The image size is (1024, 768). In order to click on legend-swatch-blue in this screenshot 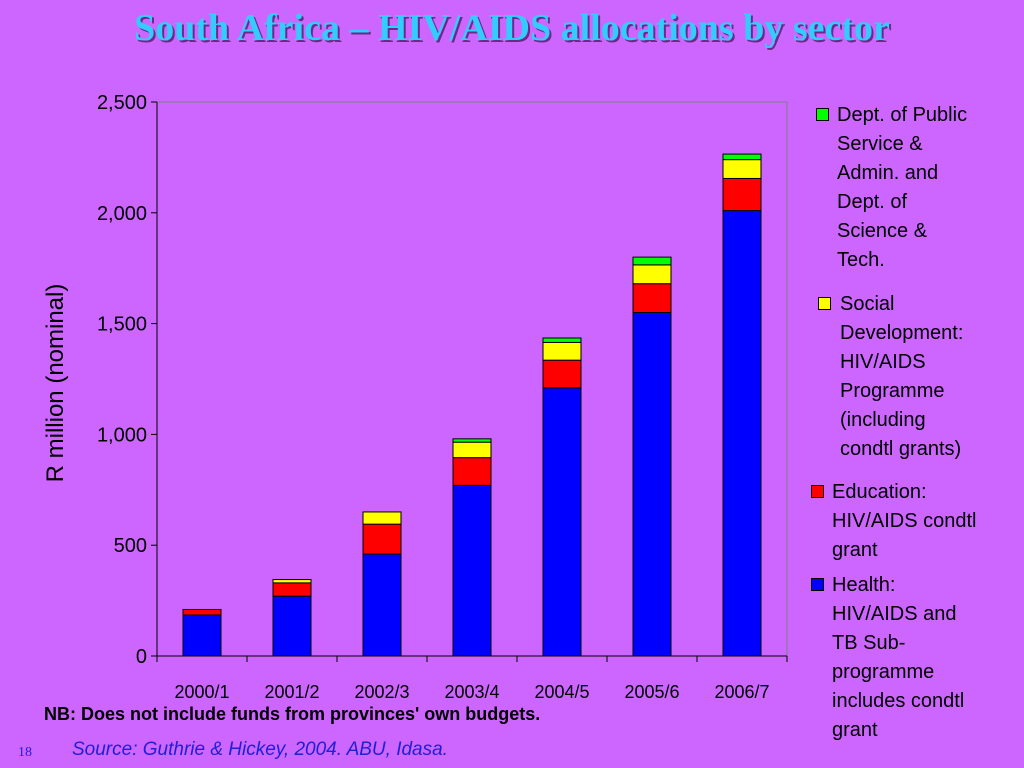, I will do `click(817, 584)`.